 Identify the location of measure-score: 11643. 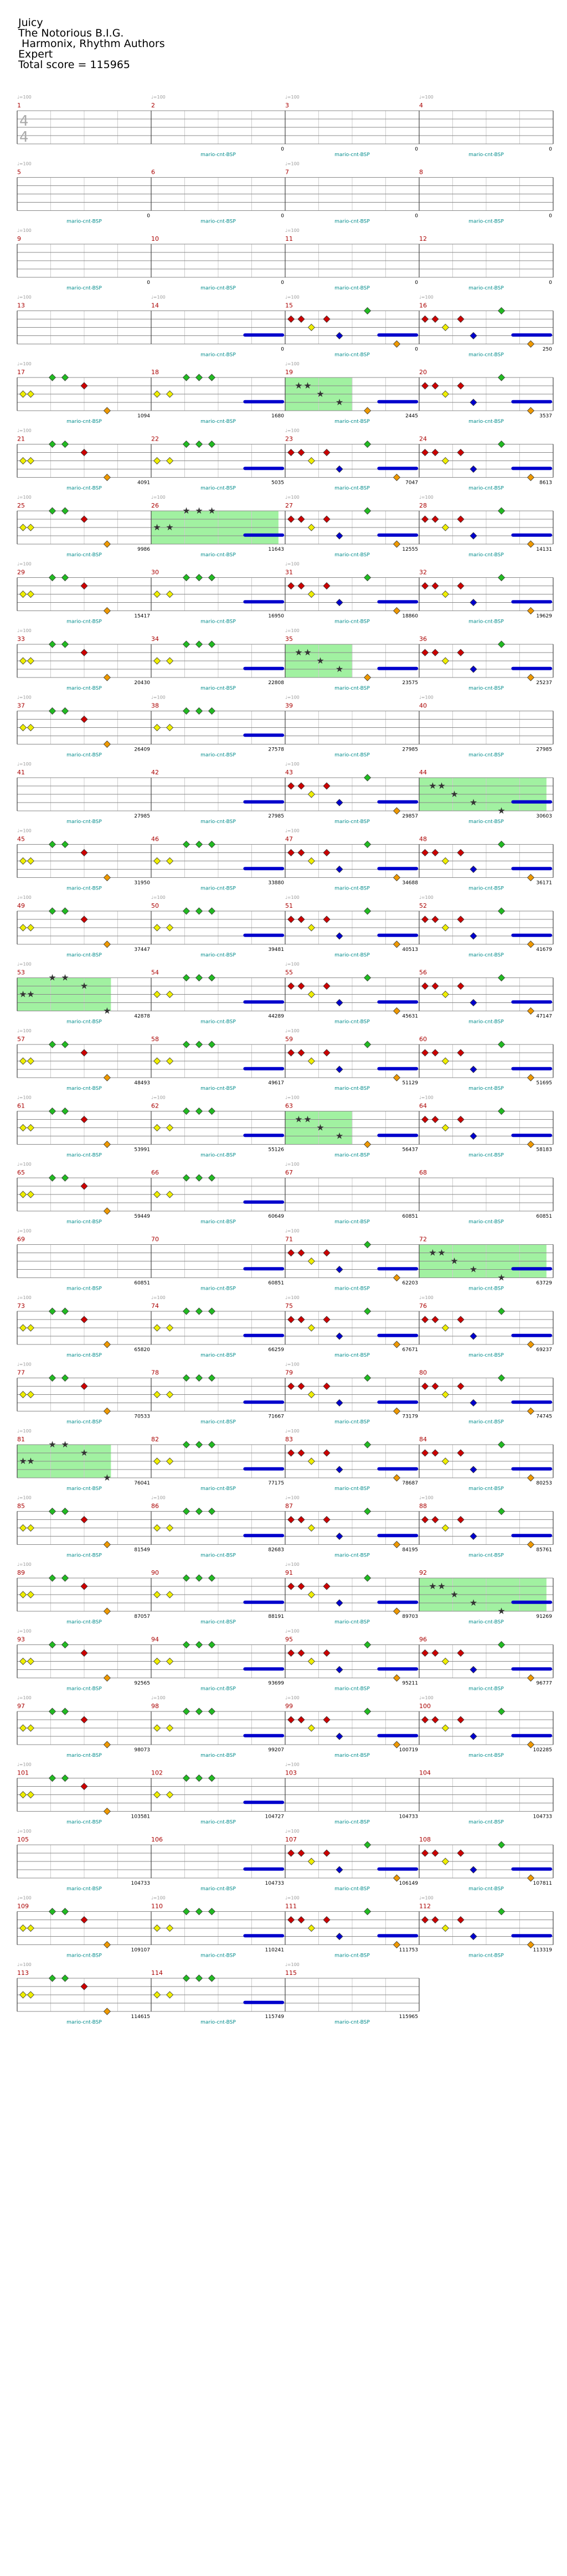
(276, 549).